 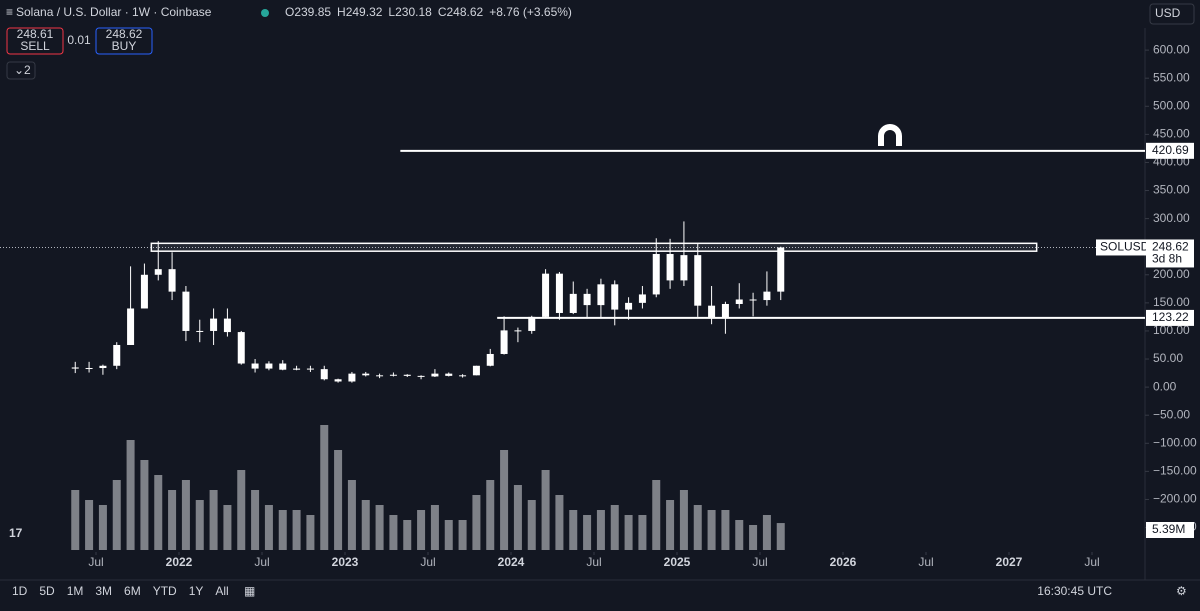 What do you see at coordinates (35, 34) in the screenshot?
I see `sell-price: 248.61` at bounding box center [35, 34].